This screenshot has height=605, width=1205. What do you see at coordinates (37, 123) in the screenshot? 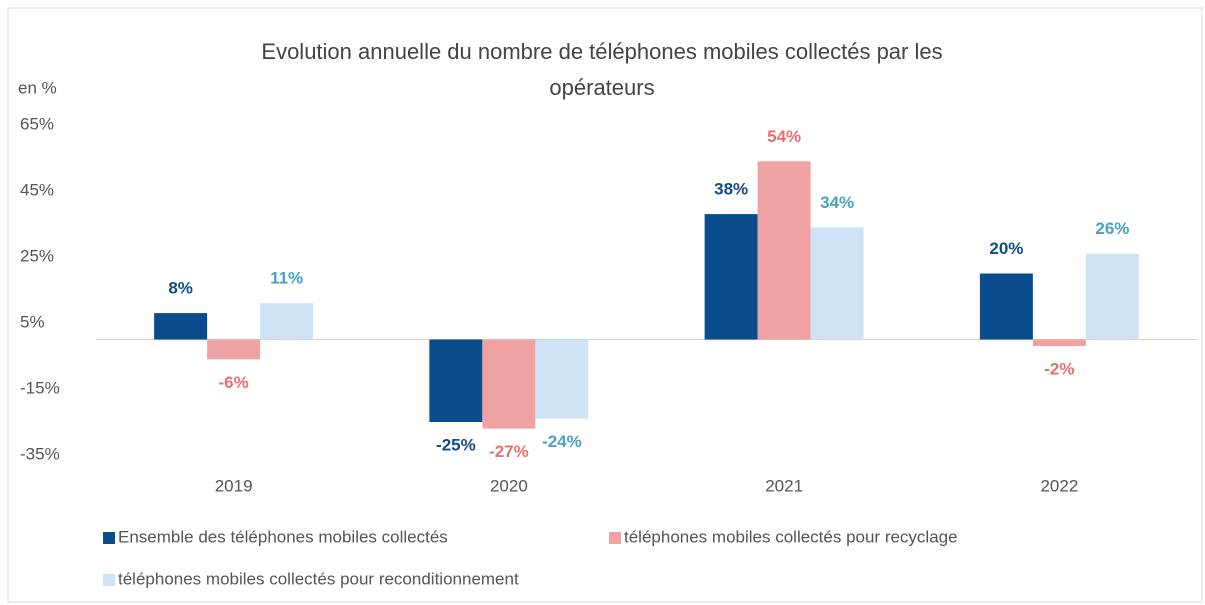
I see `y-tick-label: 65%` at bounding box center [37, 123].